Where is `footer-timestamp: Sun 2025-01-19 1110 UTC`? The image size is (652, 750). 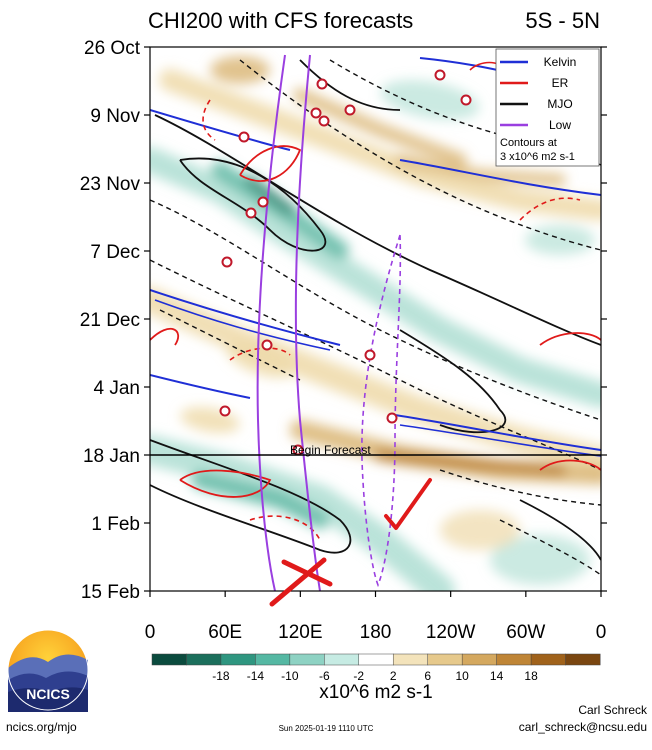 footer-timestamp: Sun 2025-01-19 1110 UTC is located at coordinates (326, 728).